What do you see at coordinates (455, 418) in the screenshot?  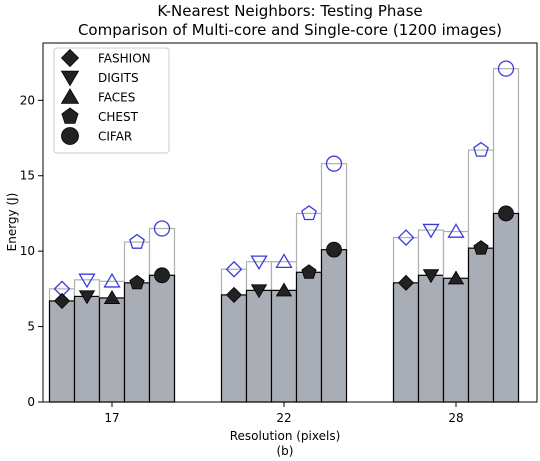 I see `x-tick-label-28: 28` at bounding box center [455, 418].